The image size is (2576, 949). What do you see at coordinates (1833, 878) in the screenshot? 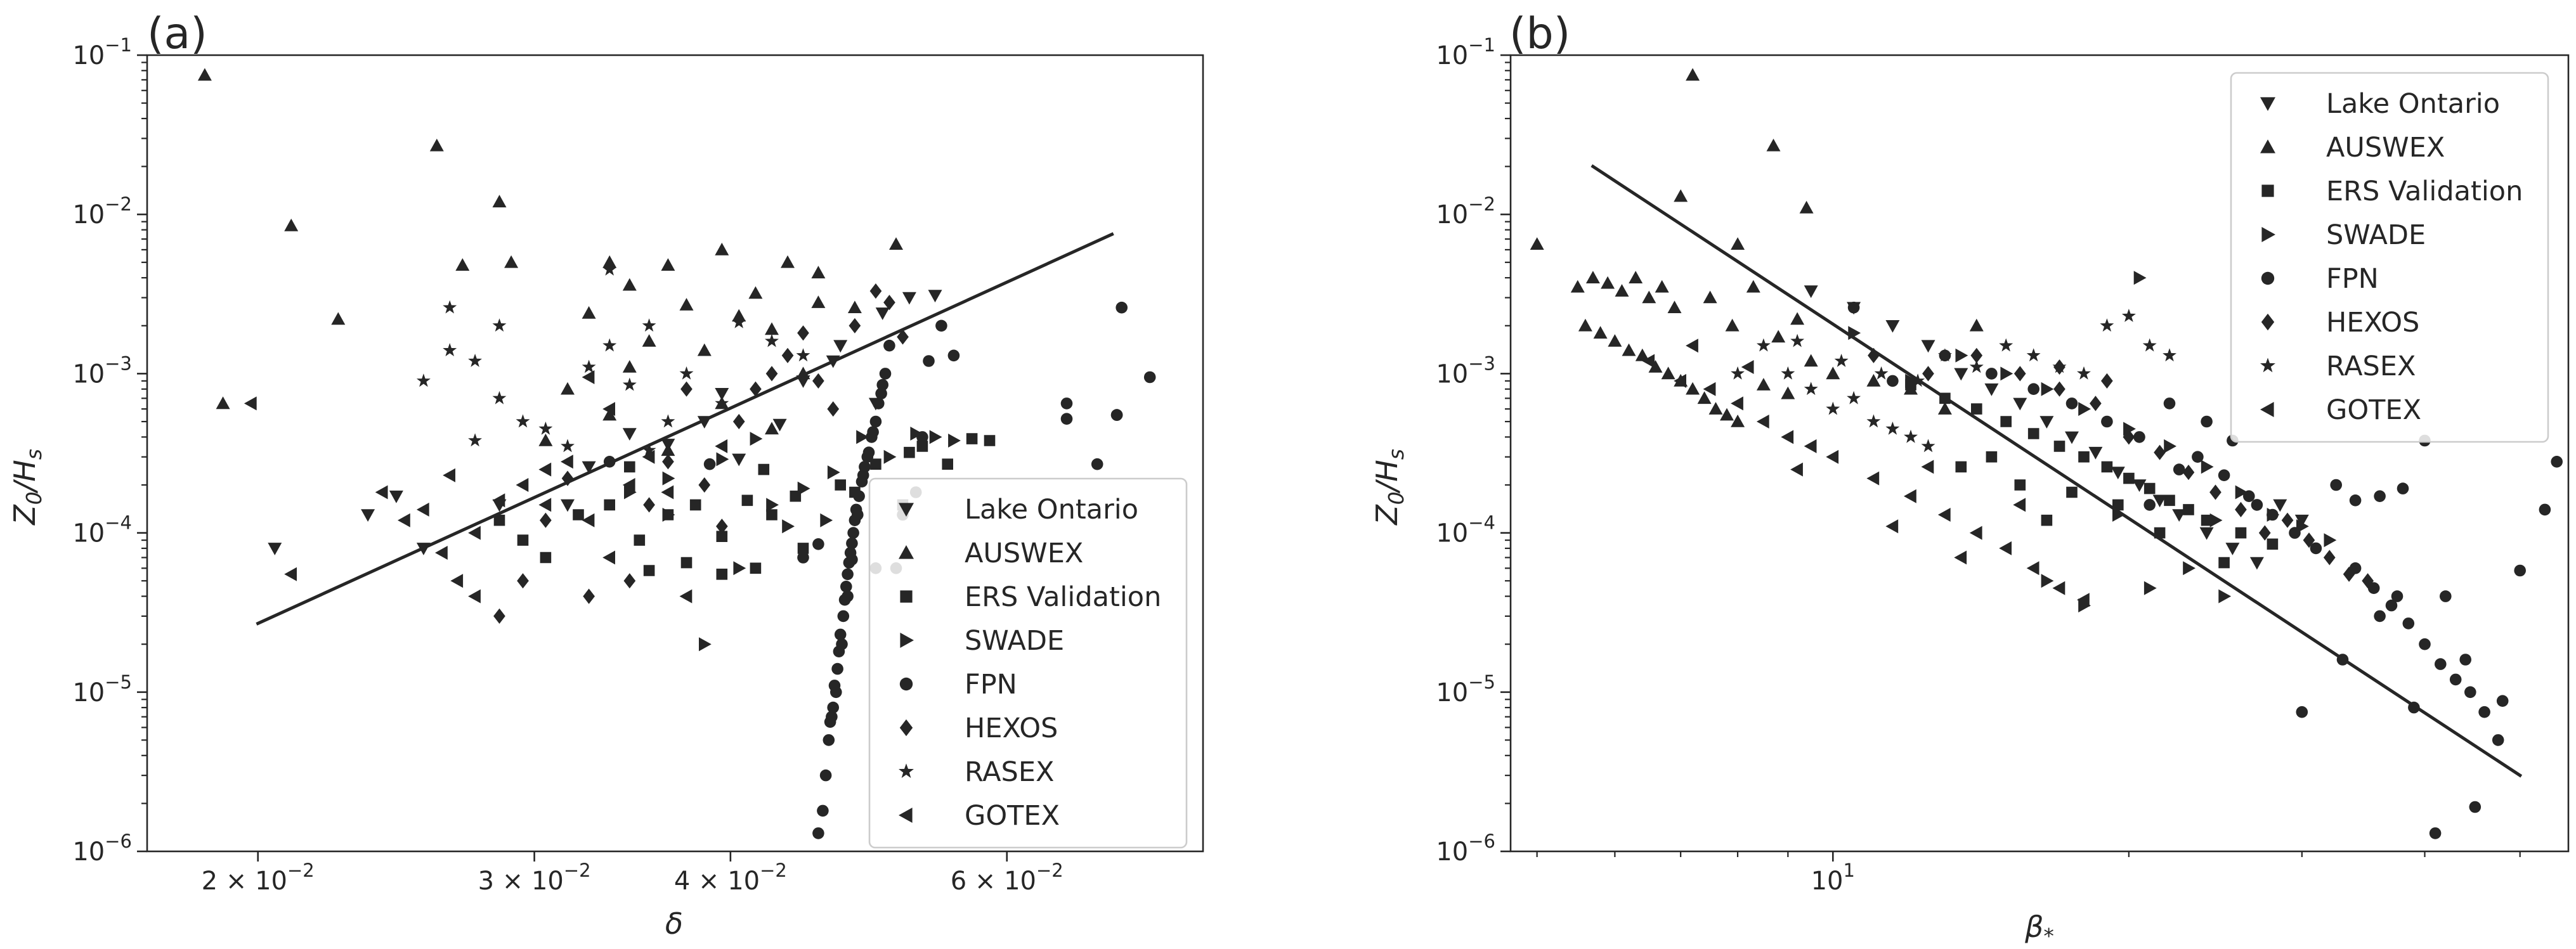
I see `x-tick-label-b: 101` at bounding box center [1833, 878].